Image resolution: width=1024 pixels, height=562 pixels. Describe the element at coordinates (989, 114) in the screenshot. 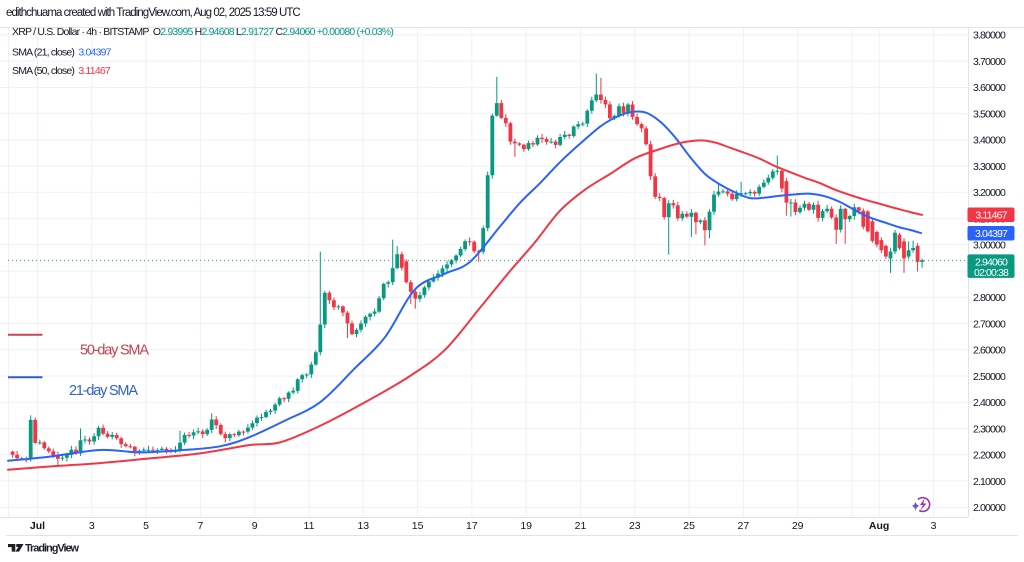

I see `svg-text: 3.50000` at that location.